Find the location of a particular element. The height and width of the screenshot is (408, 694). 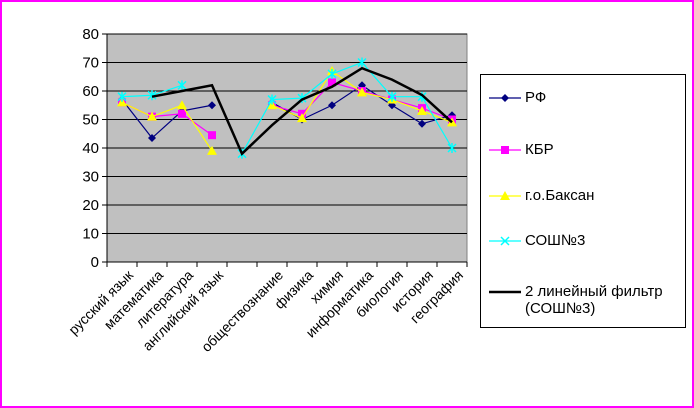

y-tick-label: 0 is located at coordinates (95, 262).